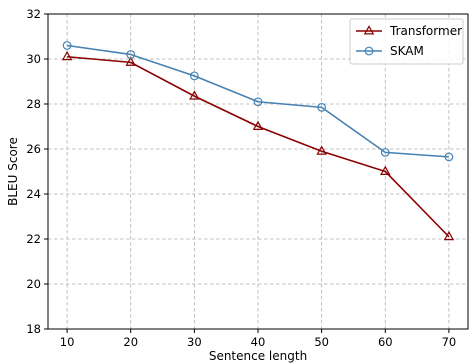  I want to click on y-tick-label: 18, so click(33, 329).